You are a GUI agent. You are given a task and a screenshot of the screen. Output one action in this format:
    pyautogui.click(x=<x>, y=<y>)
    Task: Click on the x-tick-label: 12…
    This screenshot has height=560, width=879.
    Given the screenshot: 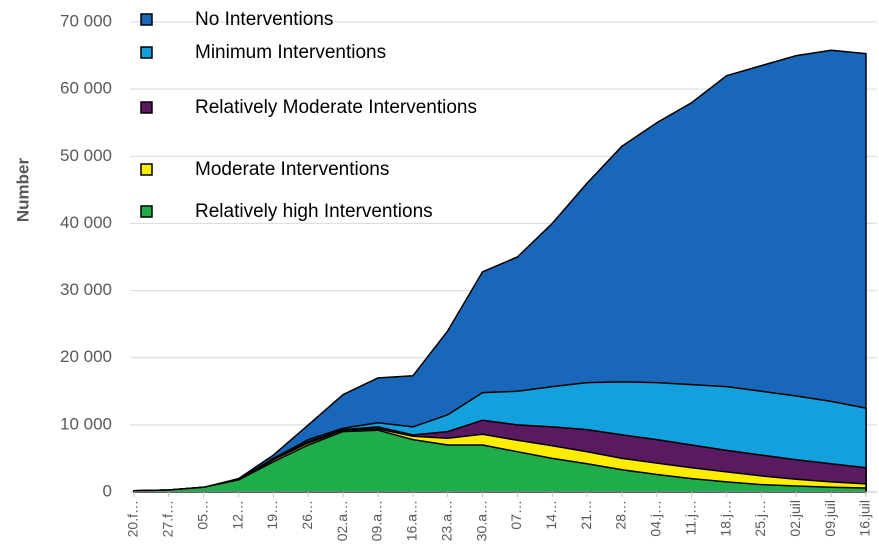 What is the action you would take?
    pyautogui.click(x=237, y=515)
    